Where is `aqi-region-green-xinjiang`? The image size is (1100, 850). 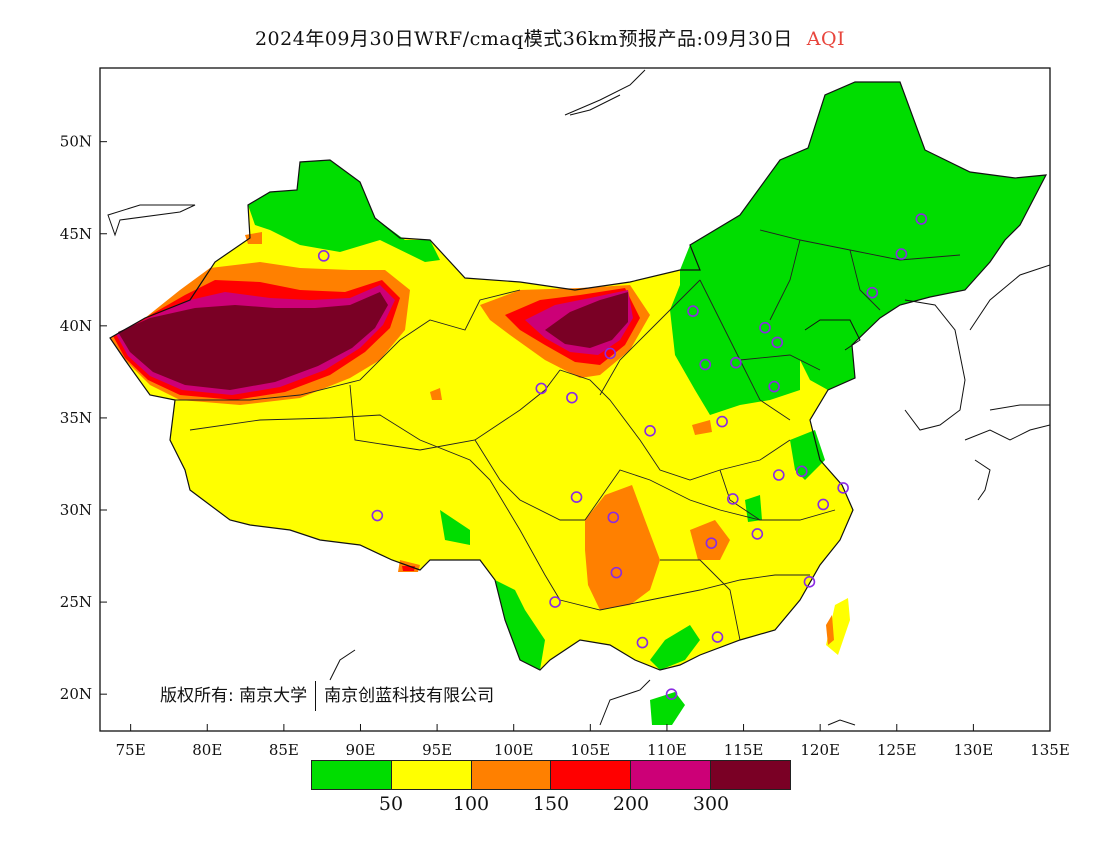
aqi-region-green-xinjiang is located at coordinates (344, 211).